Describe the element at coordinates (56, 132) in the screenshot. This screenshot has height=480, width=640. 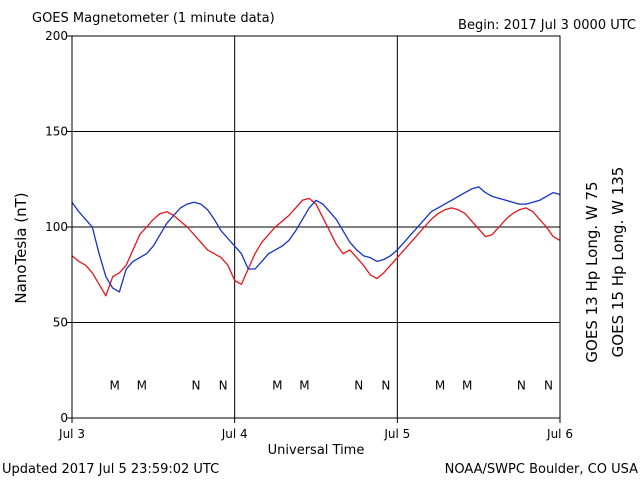
I see `y-tick-label: 150` at that location.